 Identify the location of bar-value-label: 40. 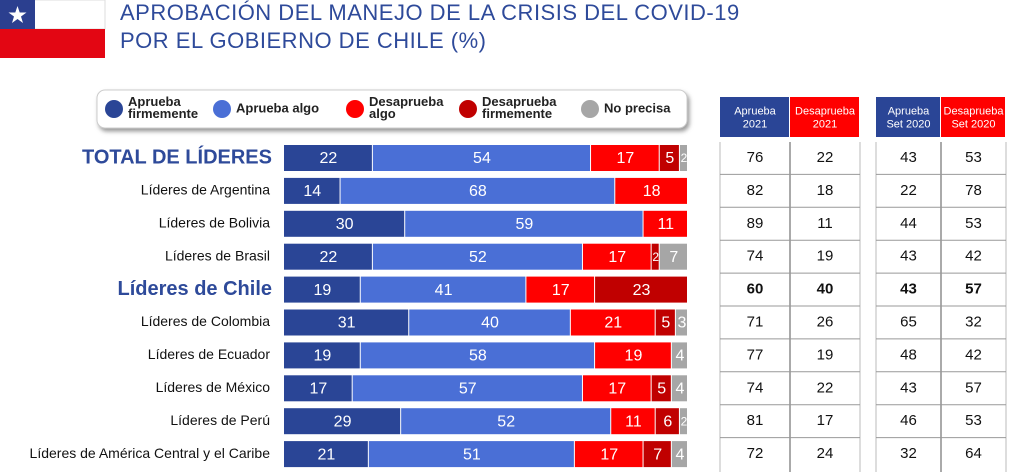
(490, 323).